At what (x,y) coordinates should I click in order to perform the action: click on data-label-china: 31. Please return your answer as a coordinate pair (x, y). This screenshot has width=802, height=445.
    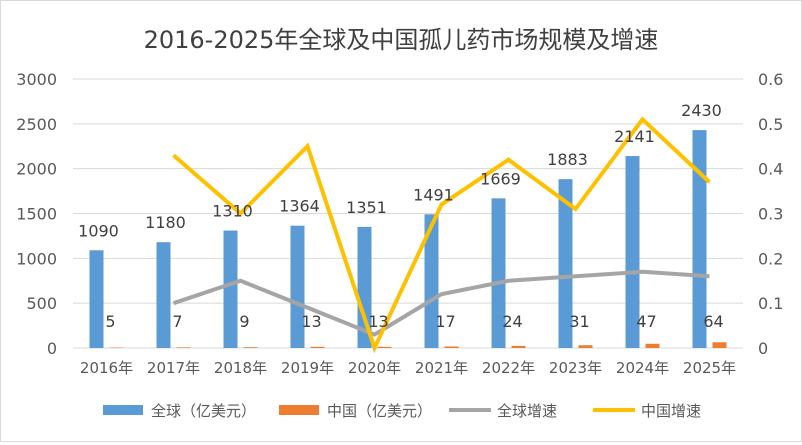
    Looking at the image, I should click on (579, 321).